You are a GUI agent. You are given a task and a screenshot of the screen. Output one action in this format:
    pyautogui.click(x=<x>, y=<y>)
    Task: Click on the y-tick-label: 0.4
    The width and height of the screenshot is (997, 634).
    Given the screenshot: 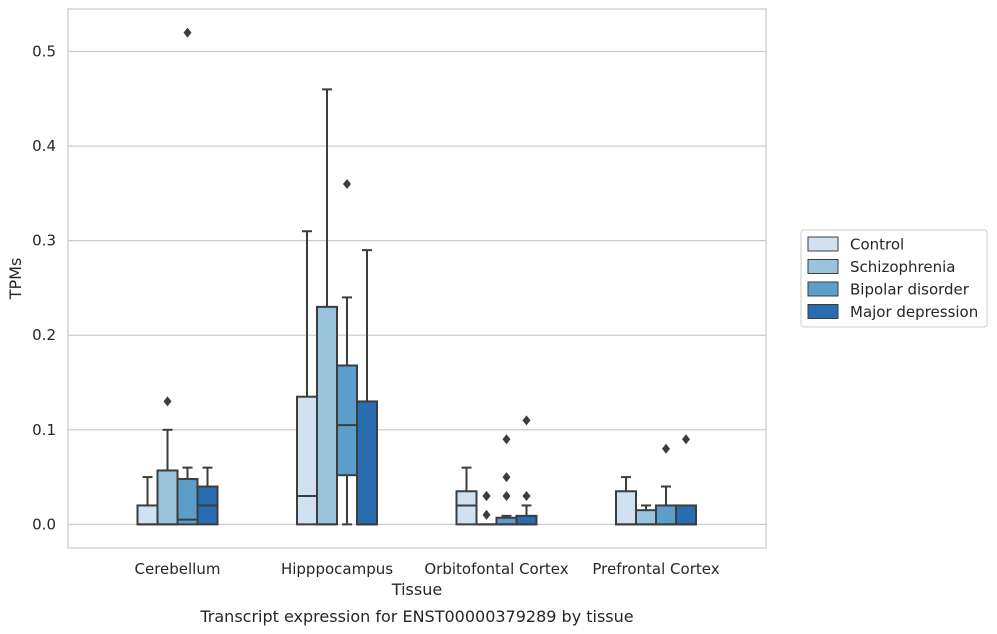 What is the action you would take?
    pyautogui.click(x=44, y=146)
    